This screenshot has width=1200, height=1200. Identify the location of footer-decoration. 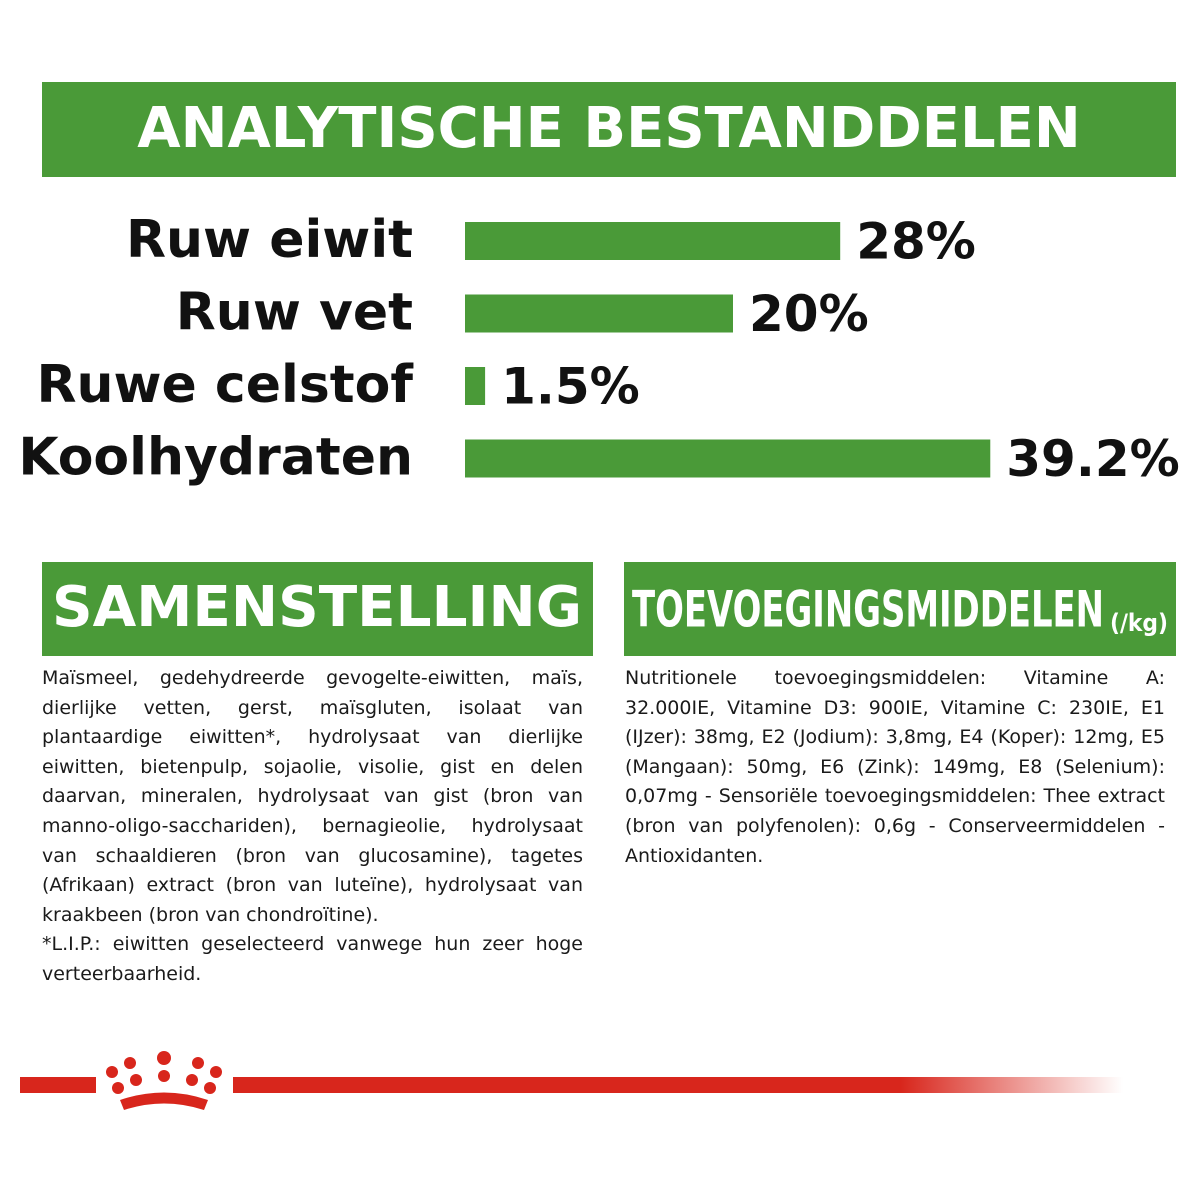
(571, 1080).